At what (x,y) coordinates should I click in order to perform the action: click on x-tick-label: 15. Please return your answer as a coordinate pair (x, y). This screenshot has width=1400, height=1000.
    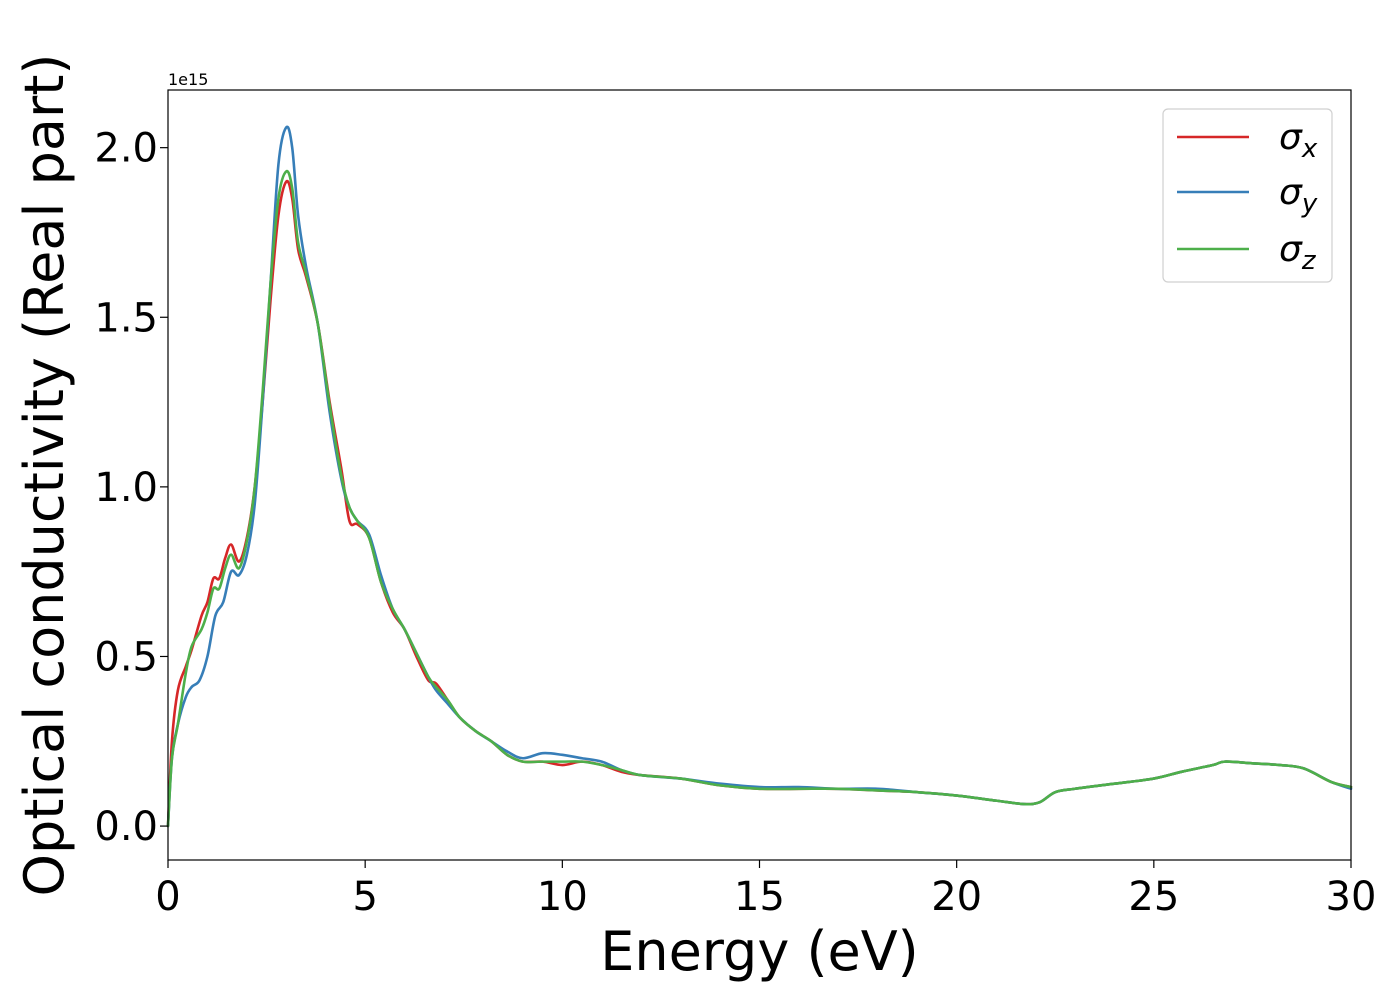
    Looking at the image, I should click on (759, 897).